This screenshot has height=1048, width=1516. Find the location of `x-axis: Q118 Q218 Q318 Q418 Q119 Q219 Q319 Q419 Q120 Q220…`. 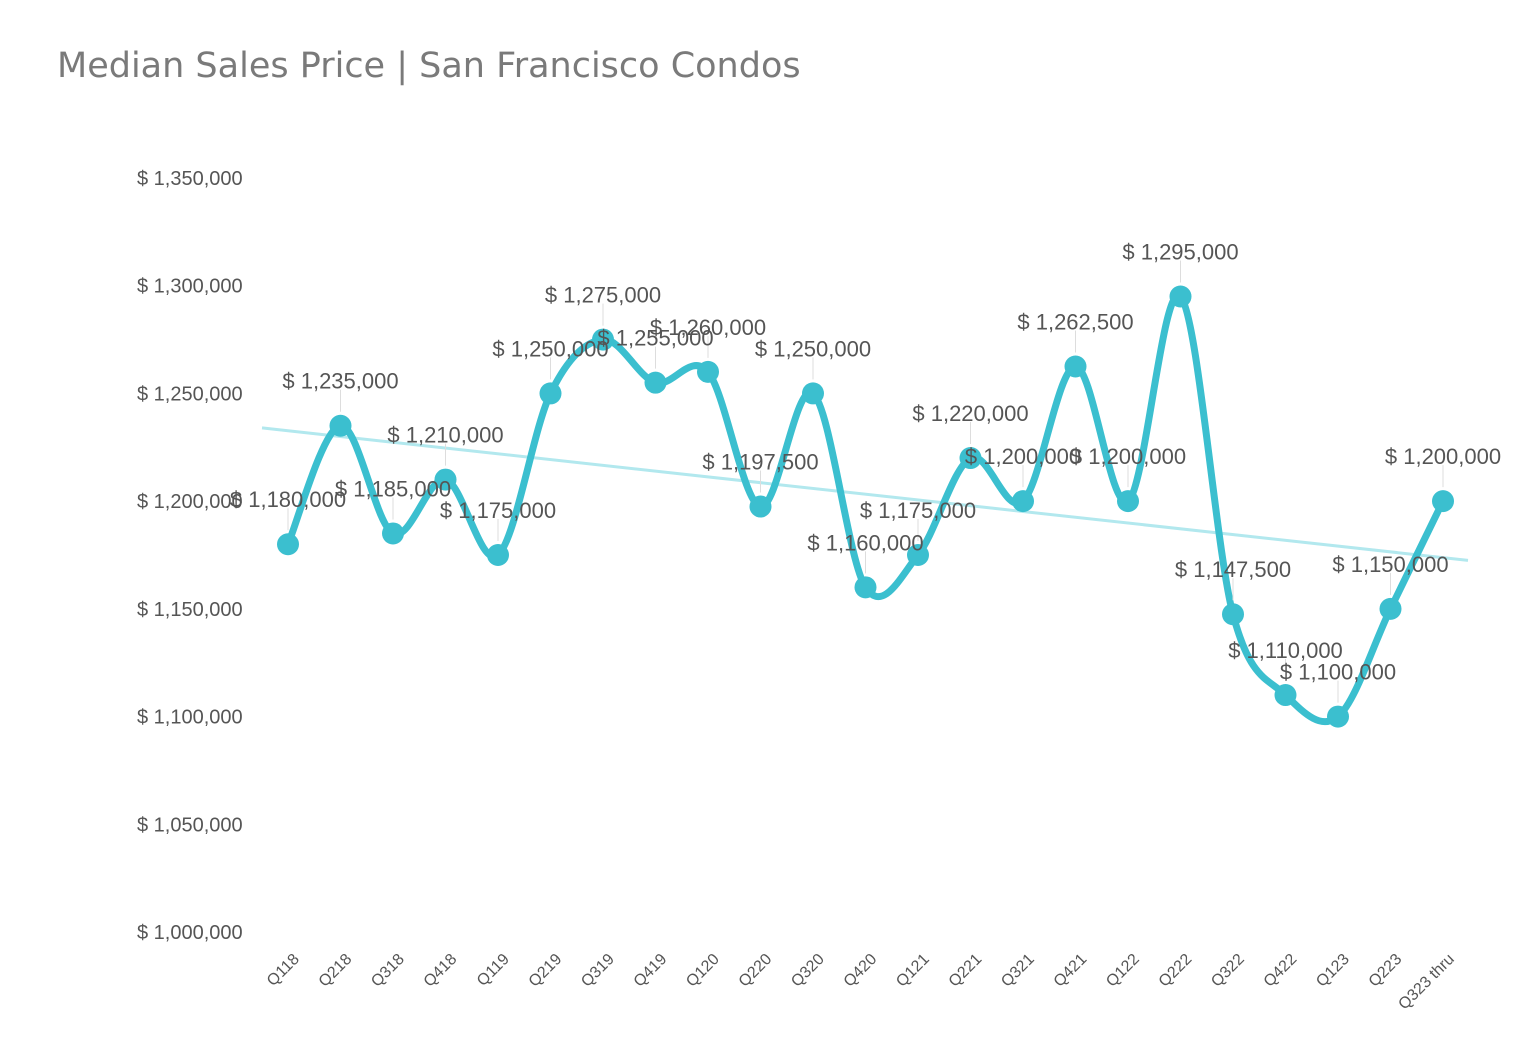

x-axis: Q118 Q218 Q318 Q418 Q119 Q219 Q319 Q419 Q120 Q220… is located at coordinates (861, 982).